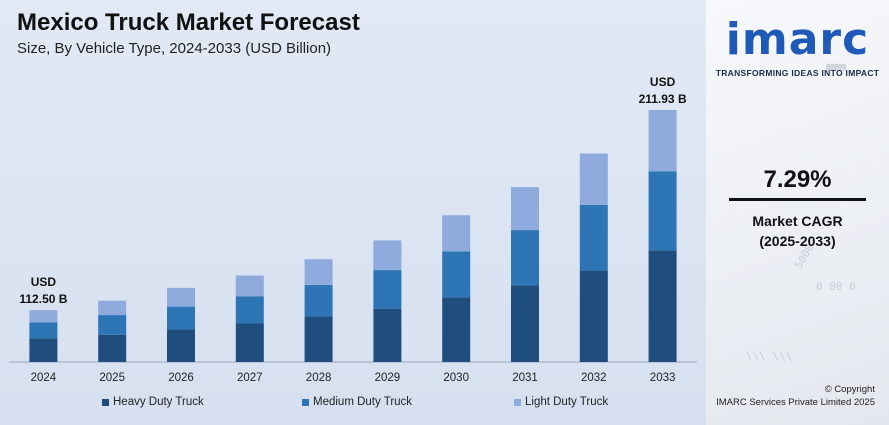 This screenshot has height=425, width=889. What do you see at coordinates (797, 39) in the screenshot?
I see `logo-wordmark: imarc` at bounding box center [797, 39].